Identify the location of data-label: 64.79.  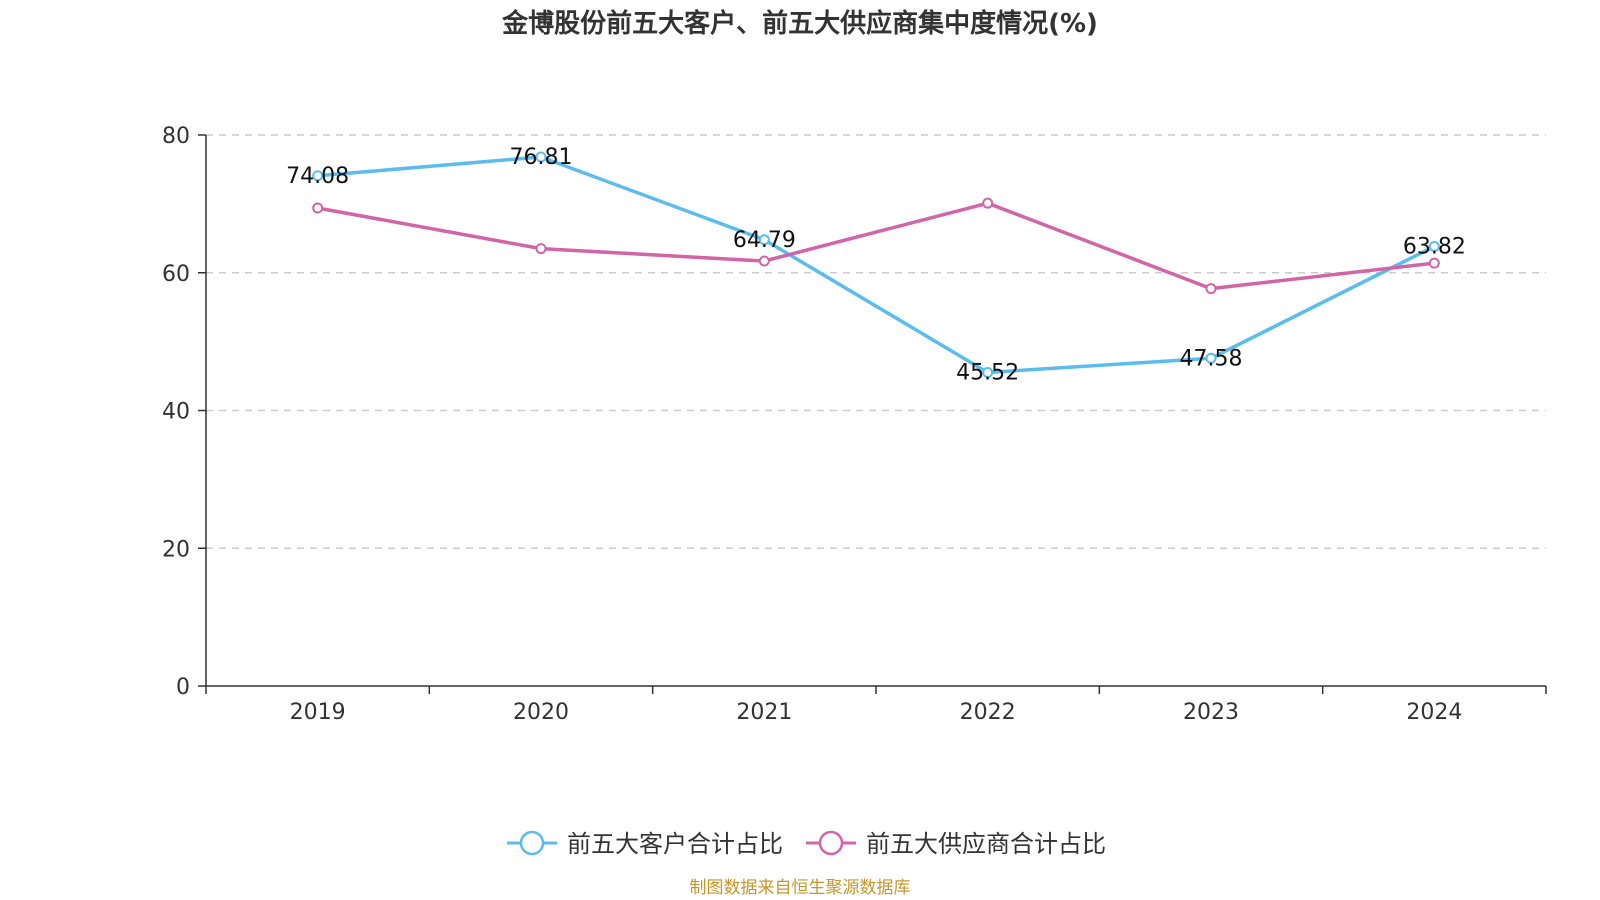
(764, 240).